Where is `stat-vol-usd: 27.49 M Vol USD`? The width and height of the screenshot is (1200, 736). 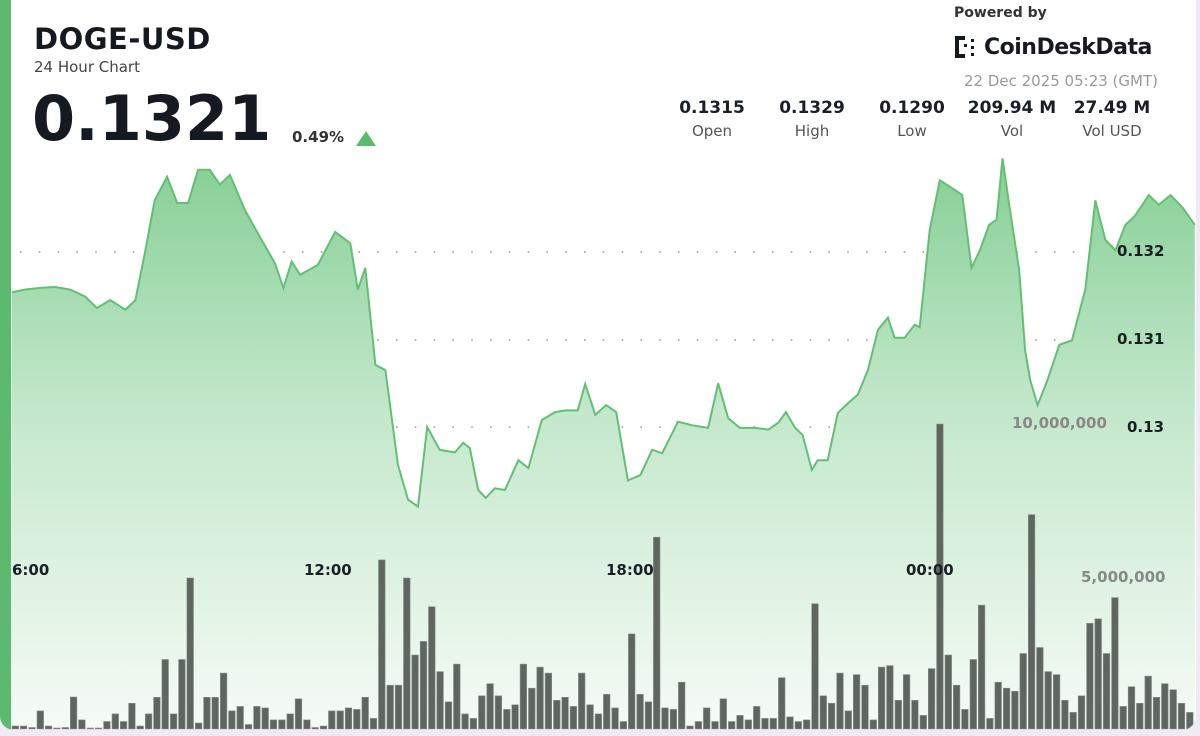 stat-vol-usd: 27.49 M Vol USD is located at coordinates (1112, 119).